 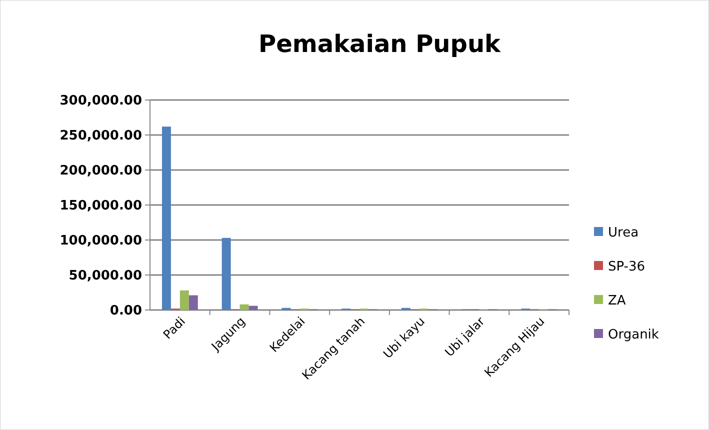 I want to click on y-tick-label: 50,000.00, so click(x=105, y=276).